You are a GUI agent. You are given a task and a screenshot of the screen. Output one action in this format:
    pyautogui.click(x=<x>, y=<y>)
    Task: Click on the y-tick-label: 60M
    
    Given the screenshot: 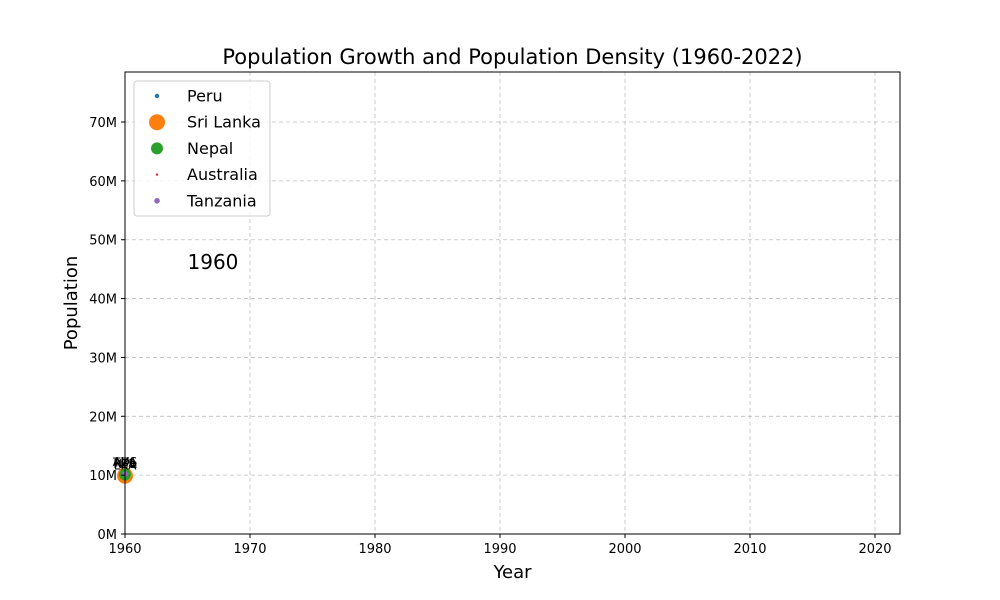 What is the action you would take?
    pyautogui.click(x=103, y=182)
    